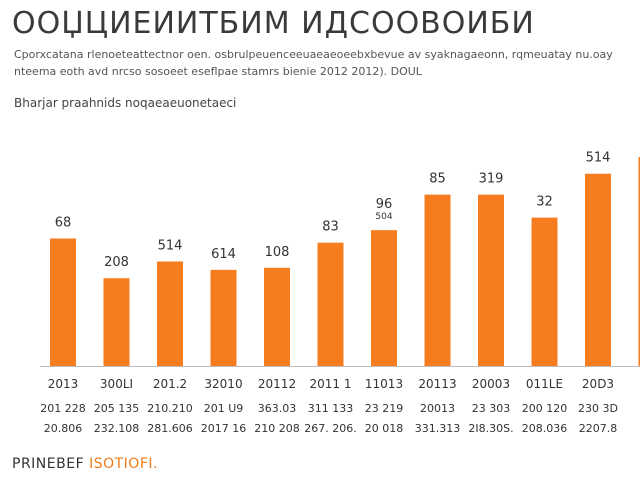 The image size is (640, 480). Describe the element at coordinates (331, 408) in the screenshot. I see `x-tick-label-6-line-2: 311 133` at that location.